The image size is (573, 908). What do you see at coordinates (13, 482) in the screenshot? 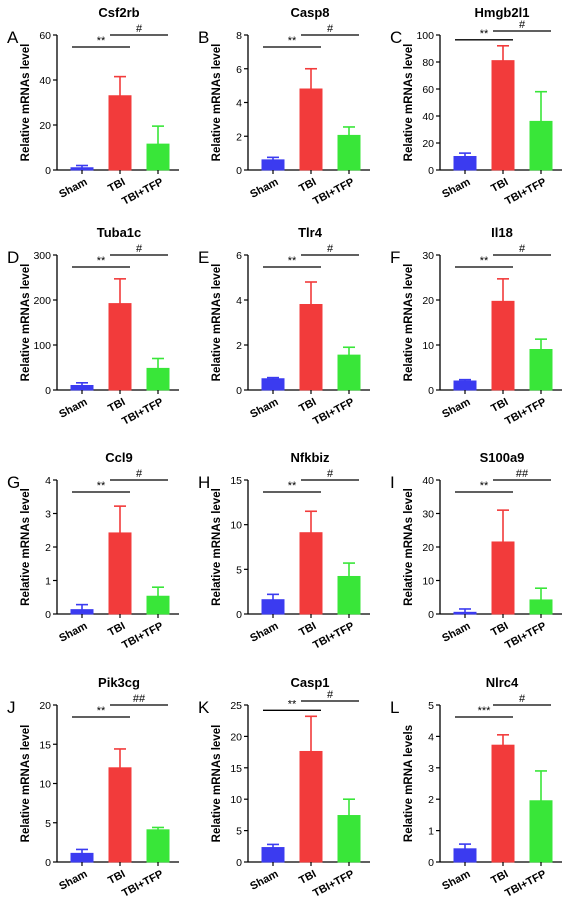
I see `panel-letter: G` at bounding box center [13, 482].